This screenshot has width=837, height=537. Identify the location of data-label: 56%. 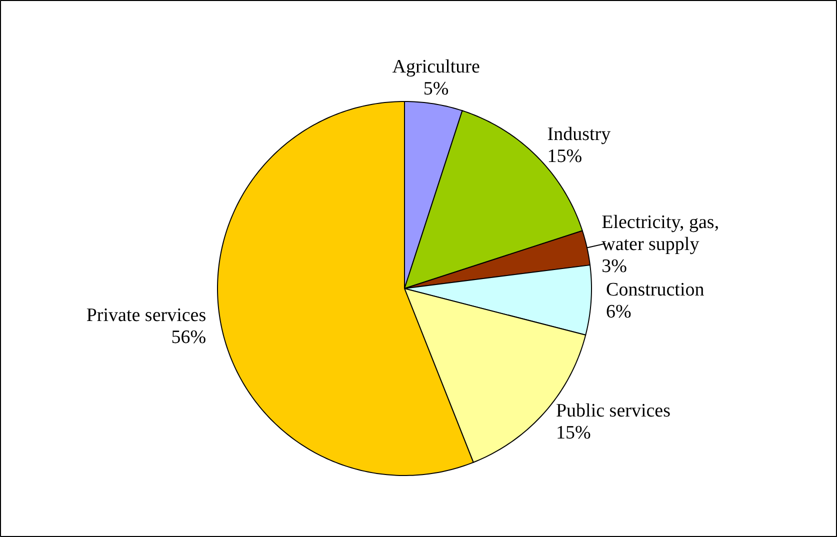
(188, 337).